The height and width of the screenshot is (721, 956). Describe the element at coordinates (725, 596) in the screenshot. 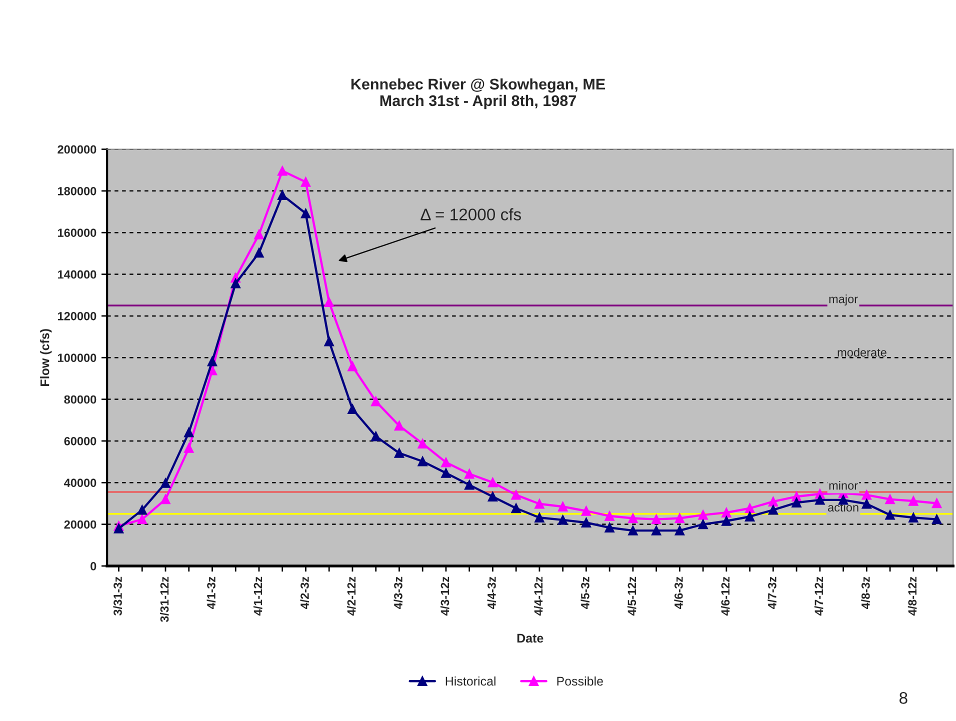

I see `x-tick-label: 4/6-12z` at that location.